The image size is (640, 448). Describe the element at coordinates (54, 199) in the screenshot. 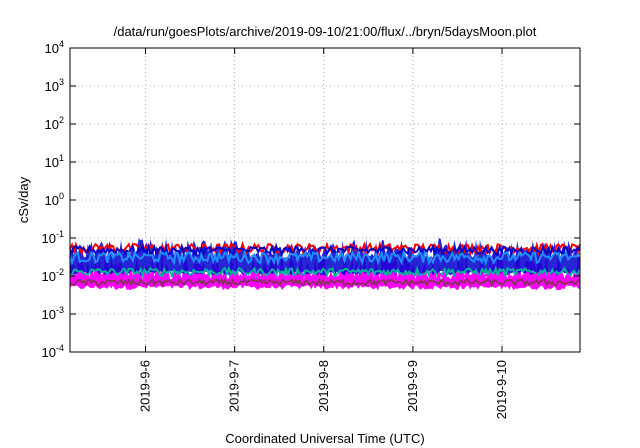

I see `y-tick-label: 10⁰` at that location.